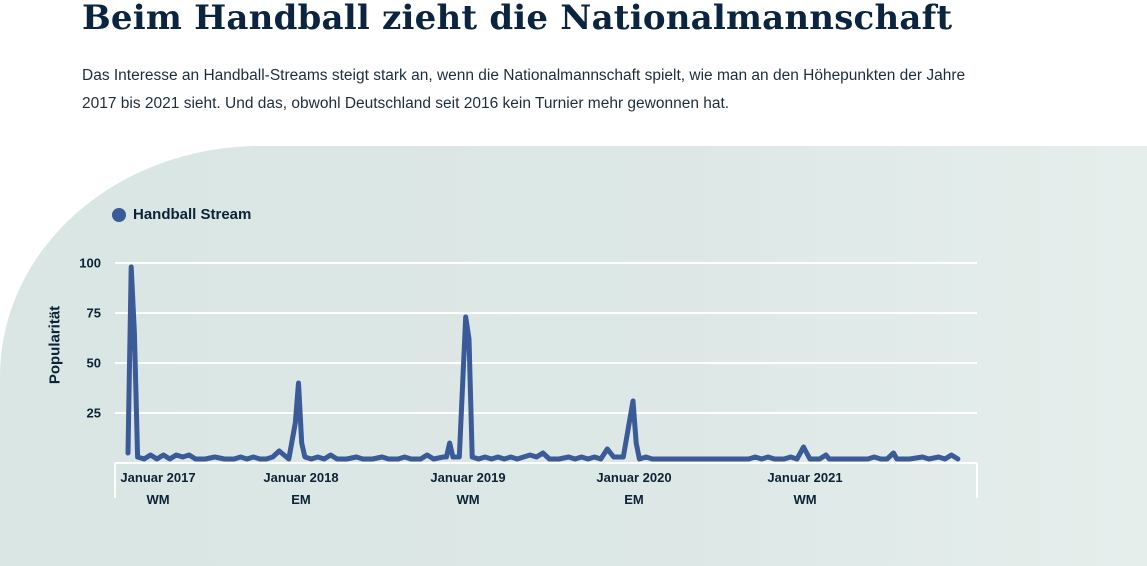  Describe the element at coordinates (301, 477) in the screenshot. I see `x-tick-label: Januar 2018` at that location.